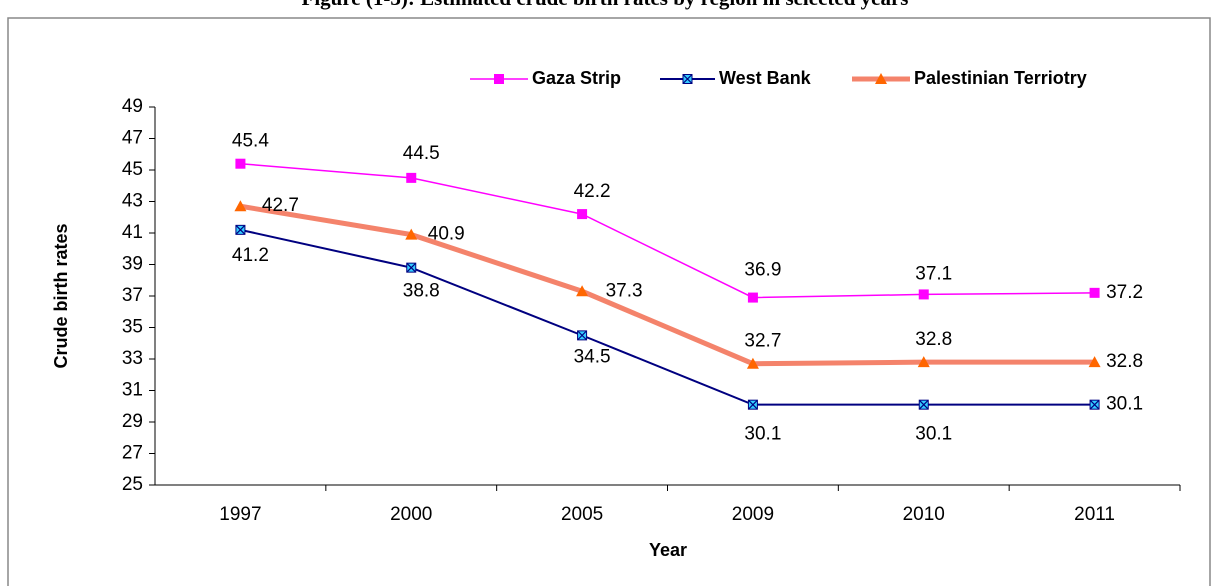  Describe the element at coordinates (624, 290) in the screenshot. I see `data-label: 37.3` at that location.